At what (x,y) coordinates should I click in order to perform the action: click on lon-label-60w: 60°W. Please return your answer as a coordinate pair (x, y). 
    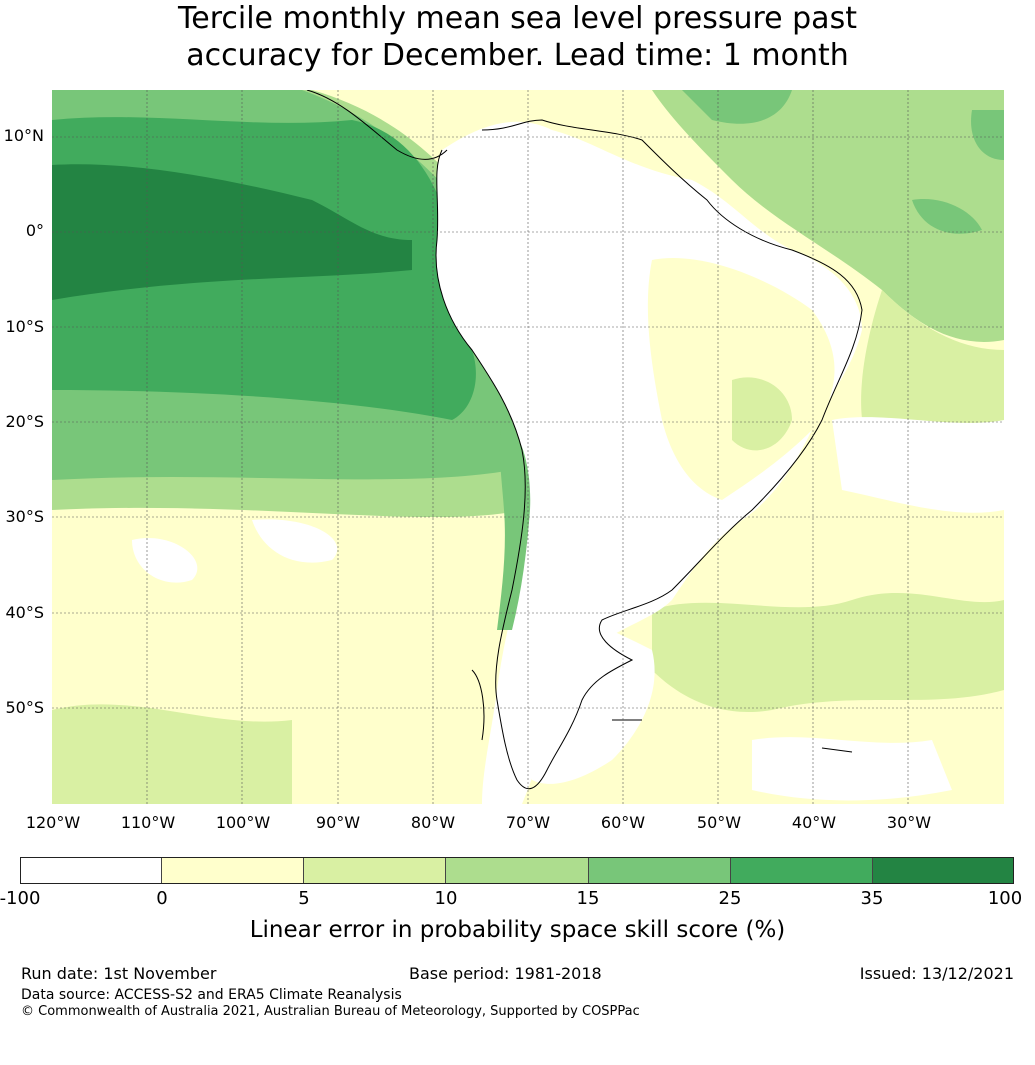
    Looking at the image, I should click on (623, 822).